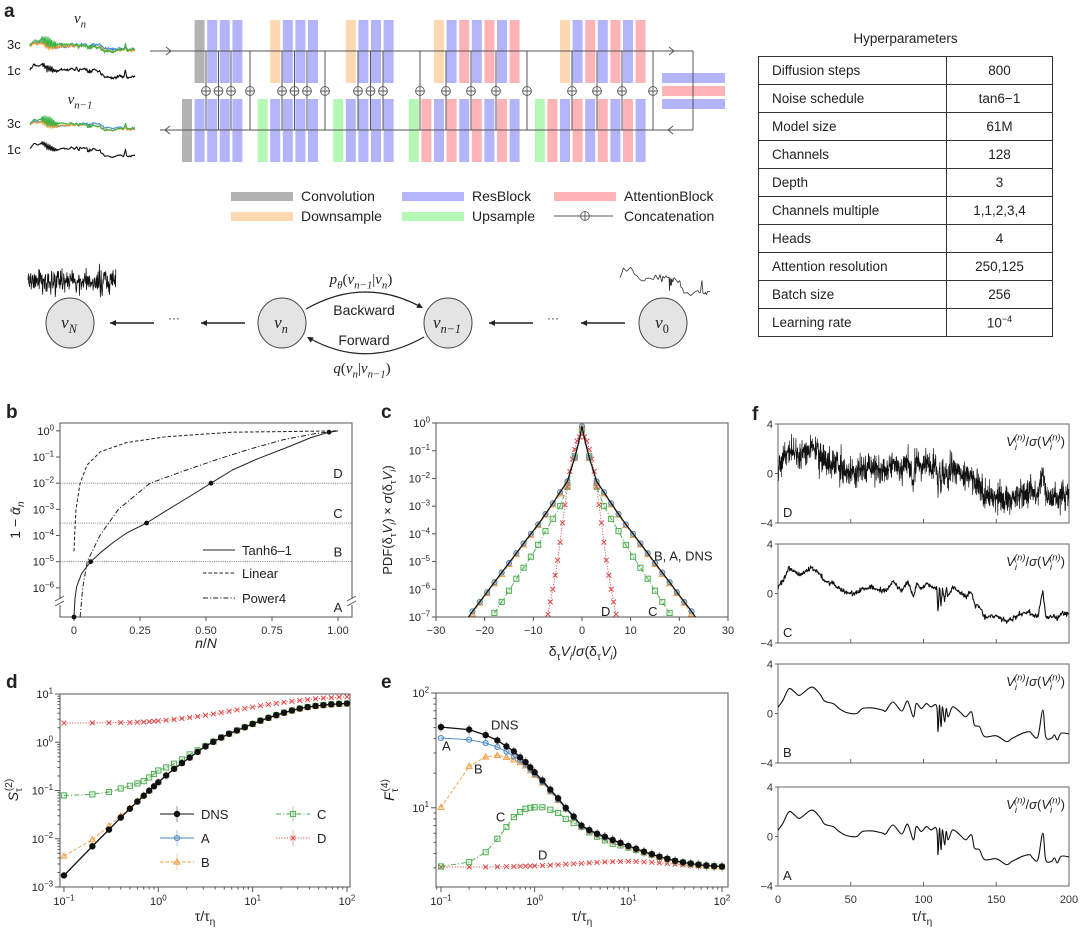  Describe the element at coordinates (243, 838) in the screenshot. I see `chart-legend: DNS AB CD` at that location.